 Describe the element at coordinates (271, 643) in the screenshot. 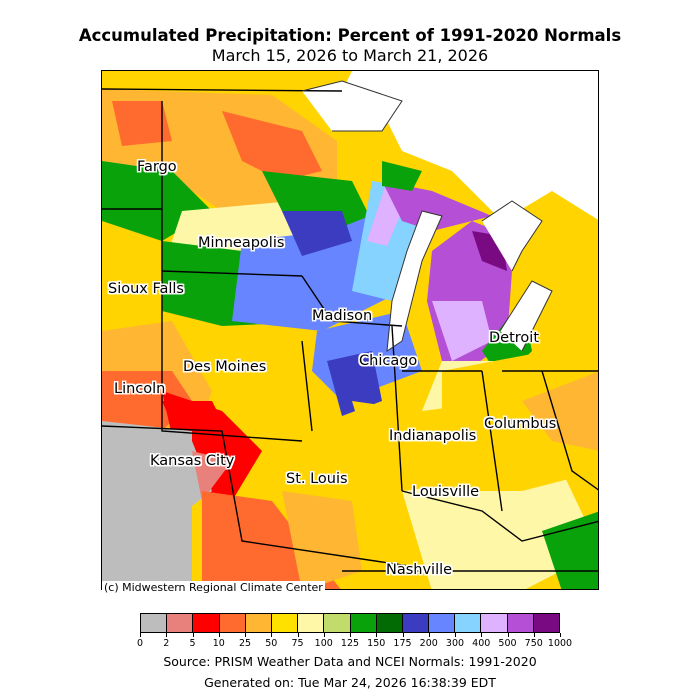

I see `legend-tick-label: 50` at that location.